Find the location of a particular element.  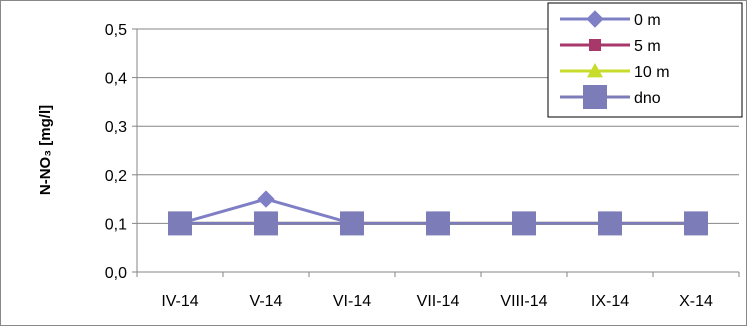

legend-label: 5 m is located at coordinates (647, 46).